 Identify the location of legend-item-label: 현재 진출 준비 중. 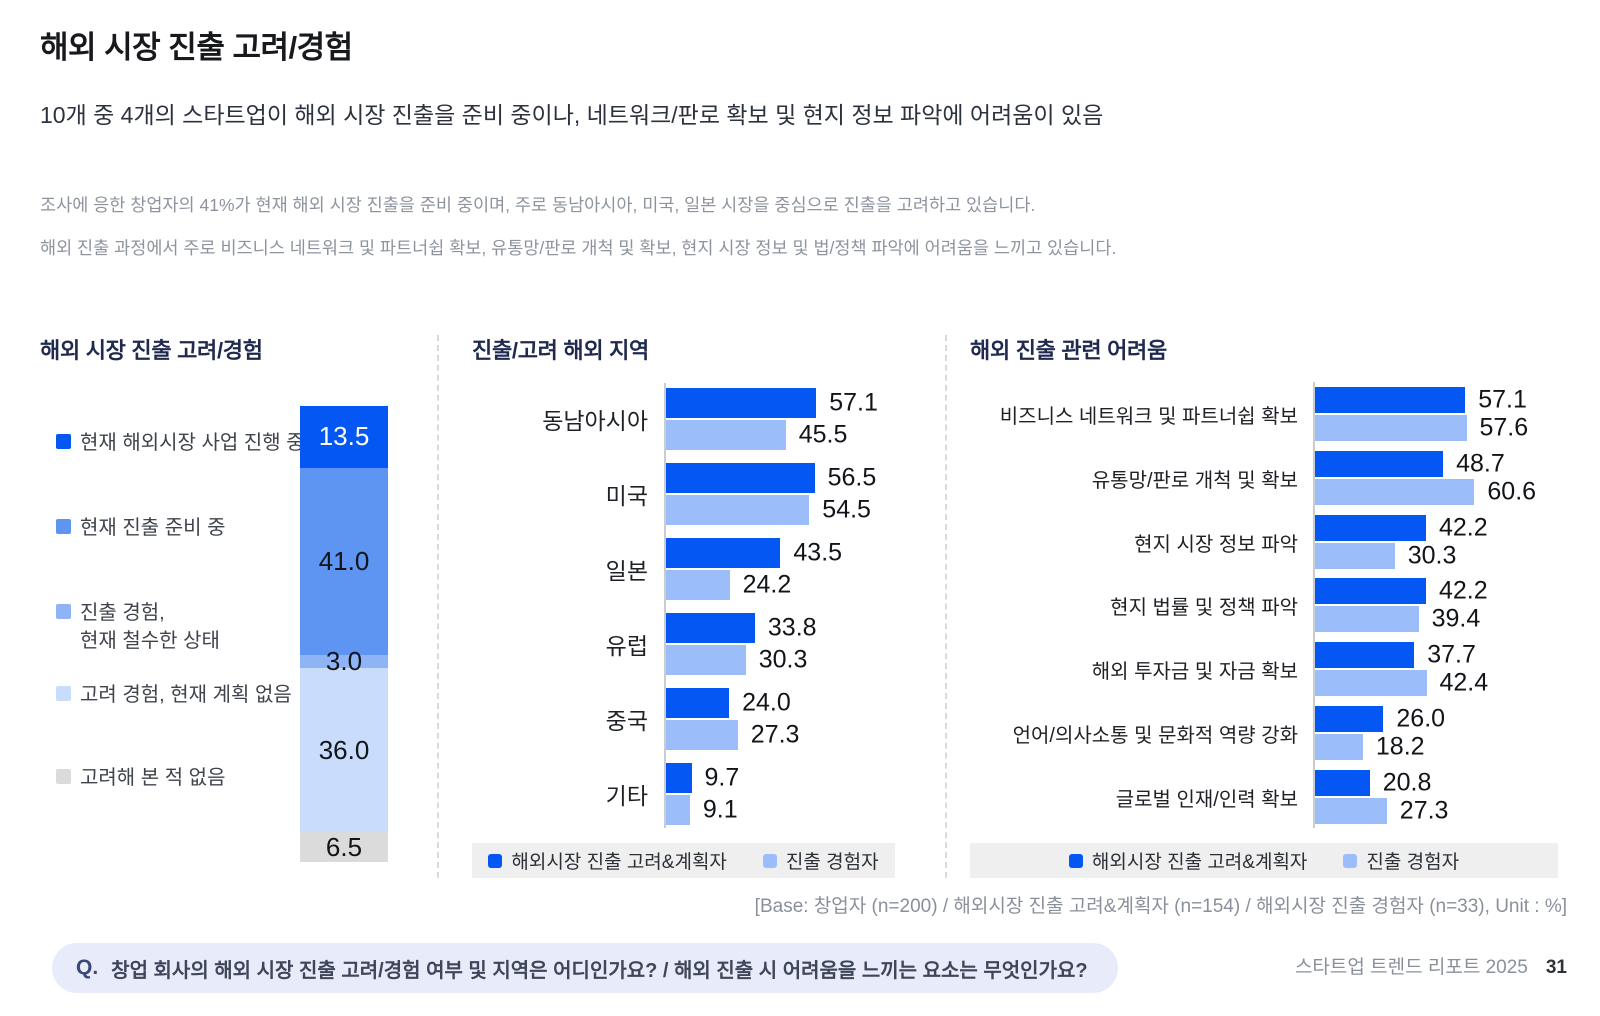
(153, 528).